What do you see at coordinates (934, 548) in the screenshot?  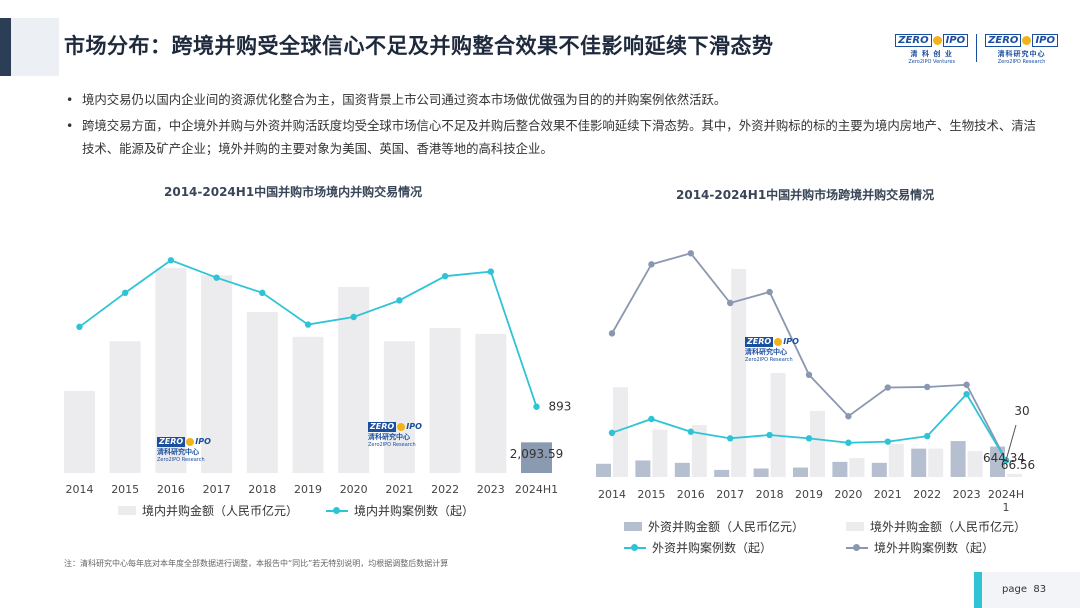 I see `legend-label: 境外并购案例数（起）` at bounding box center [934, 548].